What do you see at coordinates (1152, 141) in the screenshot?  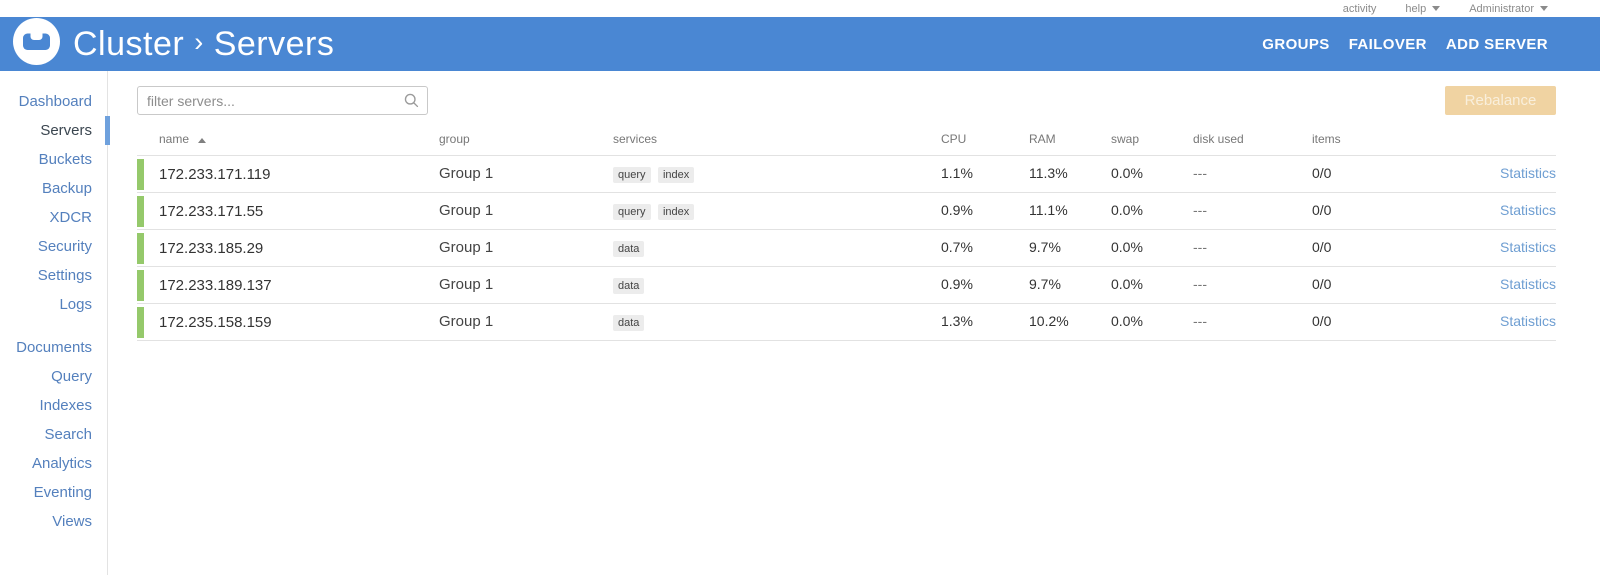 I see `column-header-swap: swap` at bounding box center [1152, 141].